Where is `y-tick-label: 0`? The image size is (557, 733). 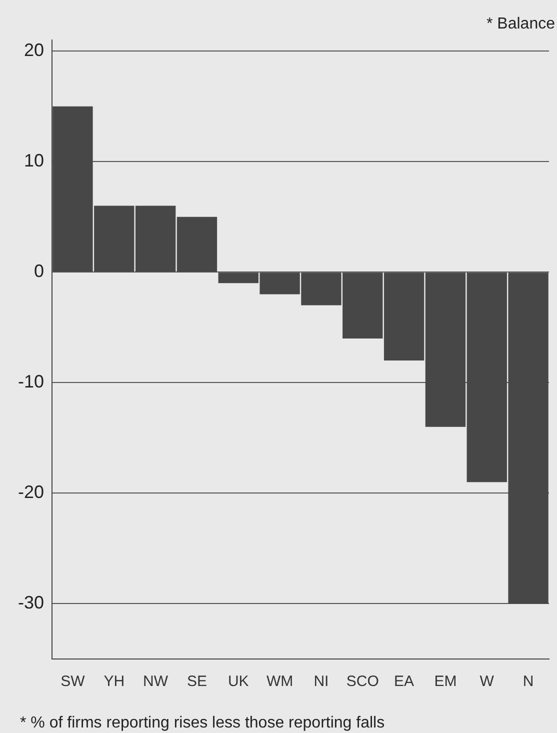 y-tick-label: 0 is located at coordinates (39, 271).